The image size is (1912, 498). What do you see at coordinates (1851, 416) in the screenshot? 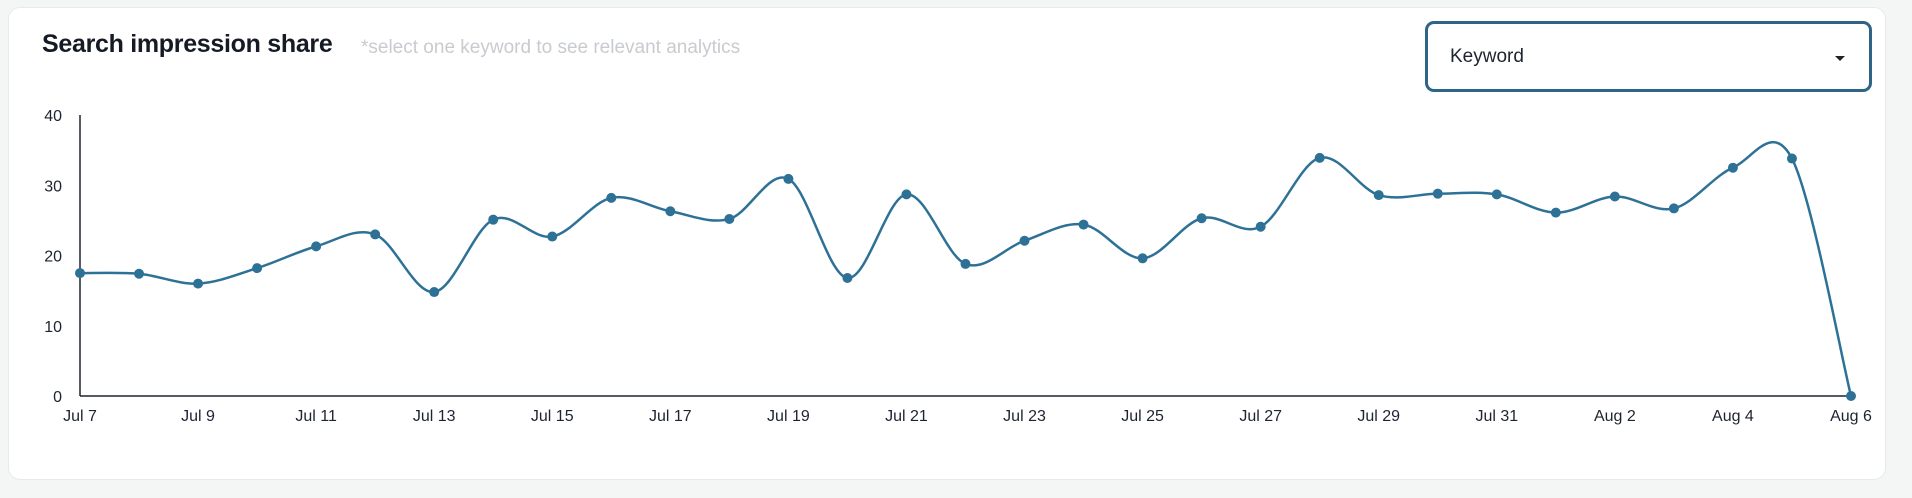
I see `x-tick-label: Aug 6` at bounding box center [1851, 416].